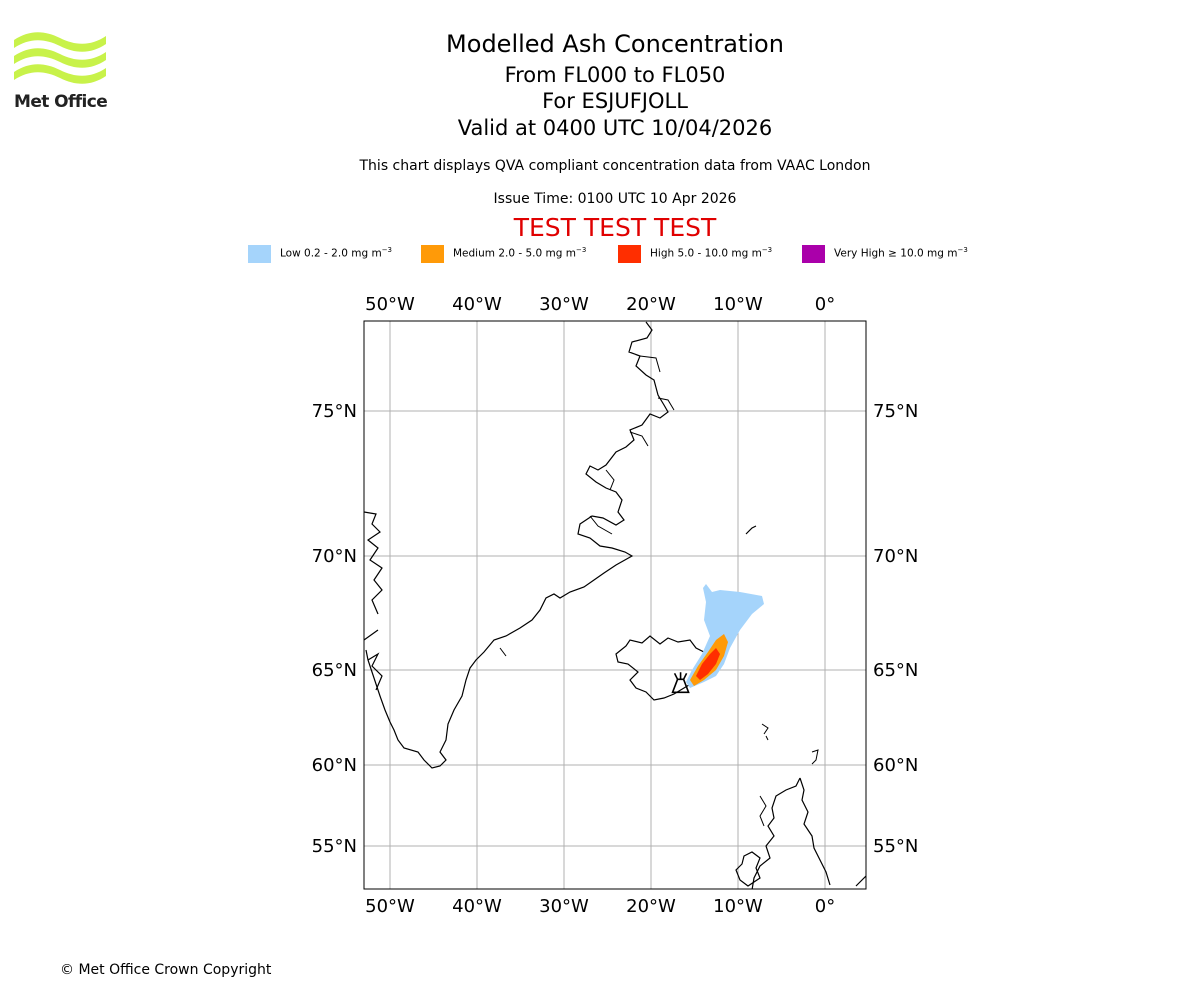 The image size is (1200, 1000). What do you see at coordinates (517, 545) in the screenshot?
I see `greenland-coastline` at bounding box center [517, 545].